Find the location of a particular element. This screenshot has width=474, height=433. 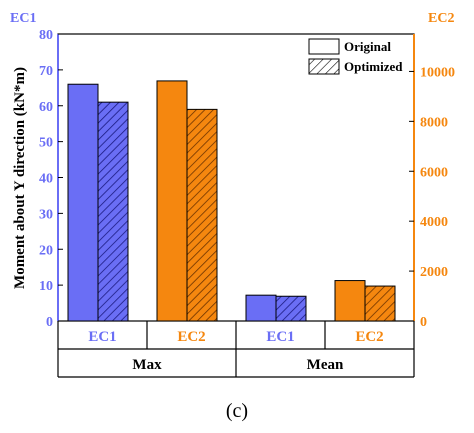

group-label: Mean is located at coordinates (325, 365).